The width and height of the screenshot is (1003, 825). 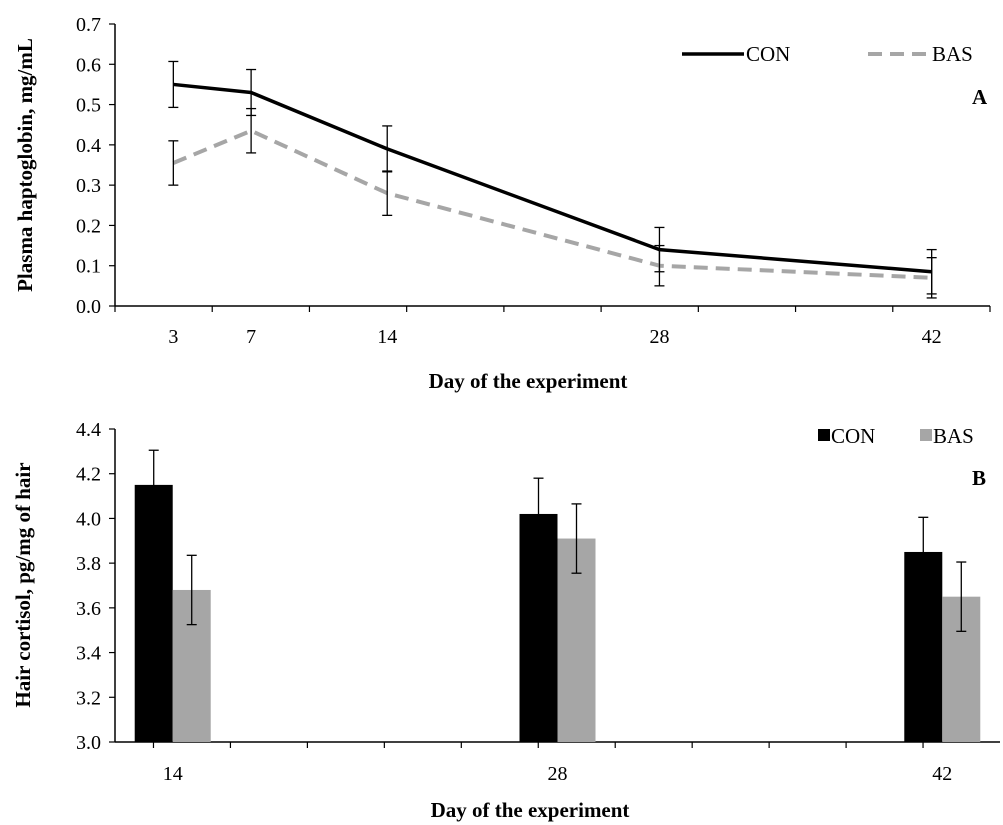 What do you see at coordinates (25, 165) in the screenshot?
I see `panel-a-y-axis-label: Plasma haptoglobin, mg/mL` at bounding box center [25, 165].